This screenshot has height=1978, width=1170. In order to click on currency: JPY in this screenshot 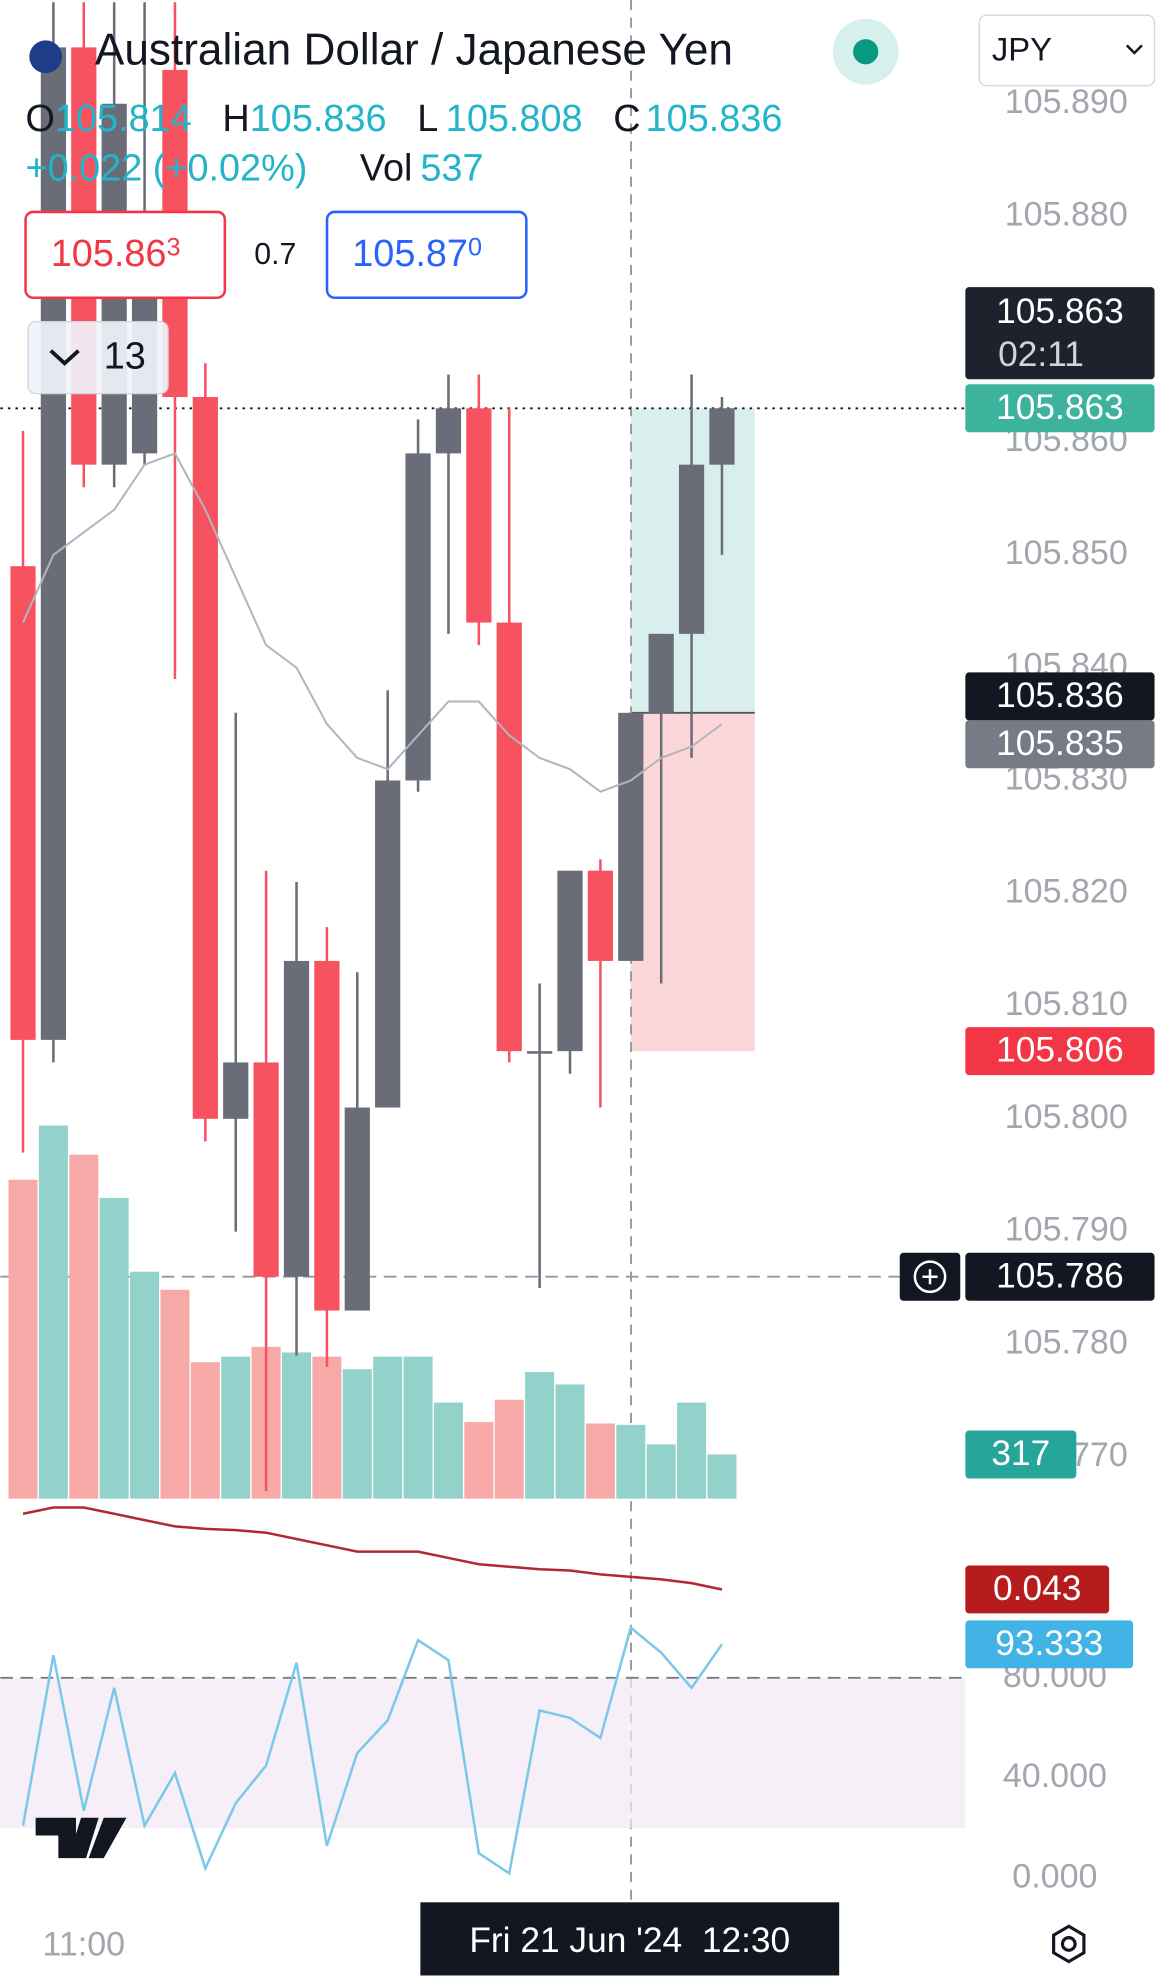, I will do `click(1022, 48)`.